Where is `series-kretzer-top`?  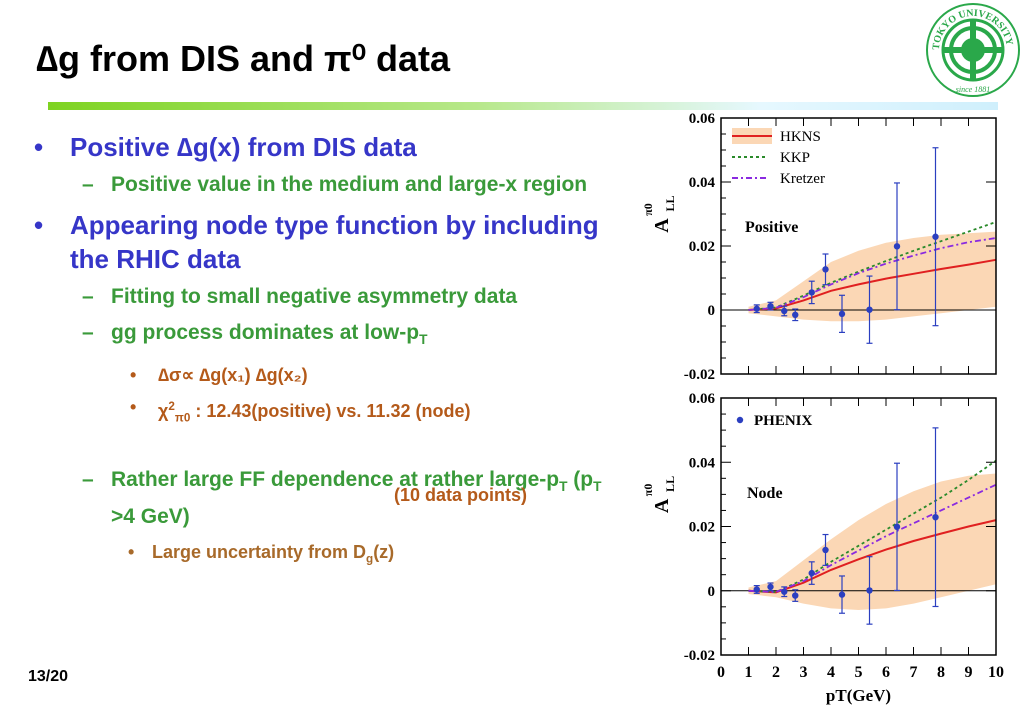
series-kretzer-top is located at coordinates (872, 274).